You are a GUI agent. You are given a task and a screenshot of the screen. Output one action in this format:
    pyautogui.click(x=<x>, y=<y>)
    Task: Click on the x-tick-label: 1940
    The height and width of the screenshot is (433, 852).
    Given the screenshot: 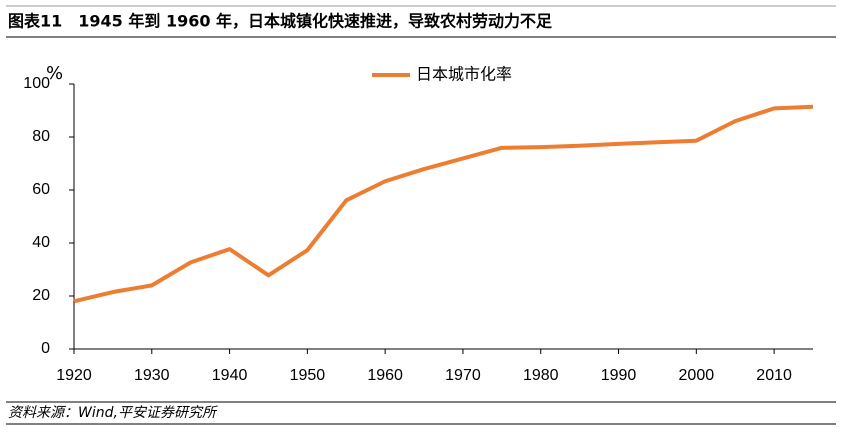 What is the action you would take?
    pyautogui.click(x=230, y=375)
    